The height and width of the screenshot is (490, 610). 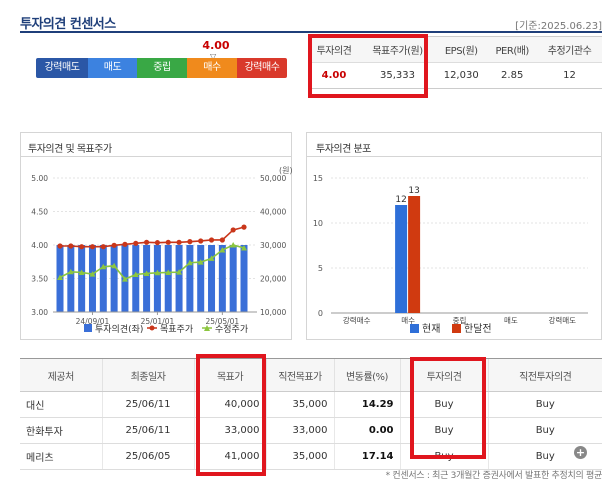 I want to click on right-axis-tick-label: 20,000, so click(x=273, y=279).